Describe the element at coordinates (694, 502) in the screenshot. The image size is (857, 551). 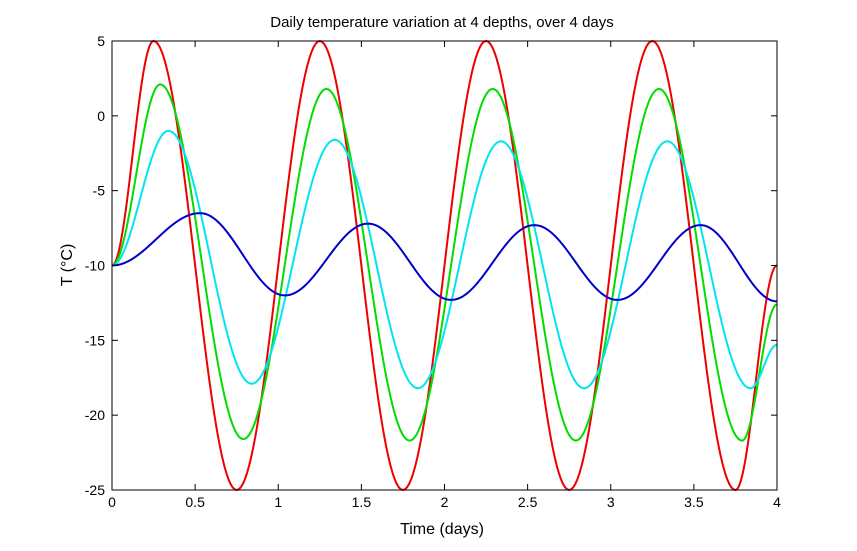
I see `x-tick-label: 3.5` at that location.